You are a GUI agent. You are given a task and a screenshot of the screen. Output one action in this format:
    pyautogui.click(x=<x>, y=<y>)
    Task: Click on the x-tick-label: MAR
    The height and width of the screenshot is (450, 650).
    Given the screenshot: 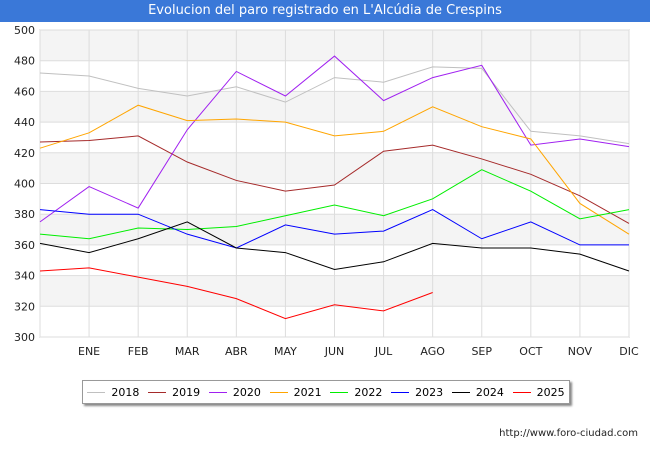 What is the action you would take?
    pyautogui.click(x=187, y=351)
    